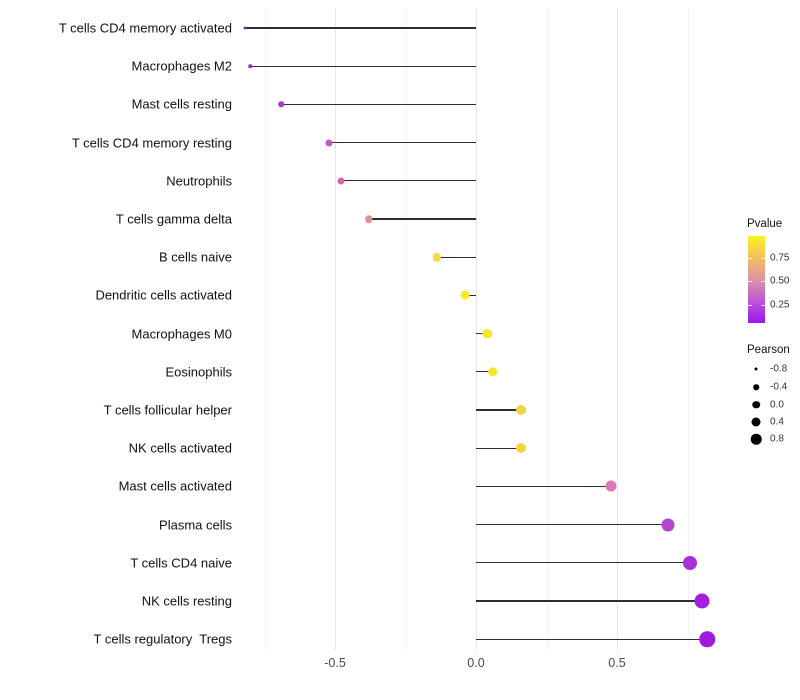 This screenshot has width=800, height=700. Describe the element at coordinates (181, 66) in the screenshot. I see `y-axis-label: Macrophages M2` at that location.